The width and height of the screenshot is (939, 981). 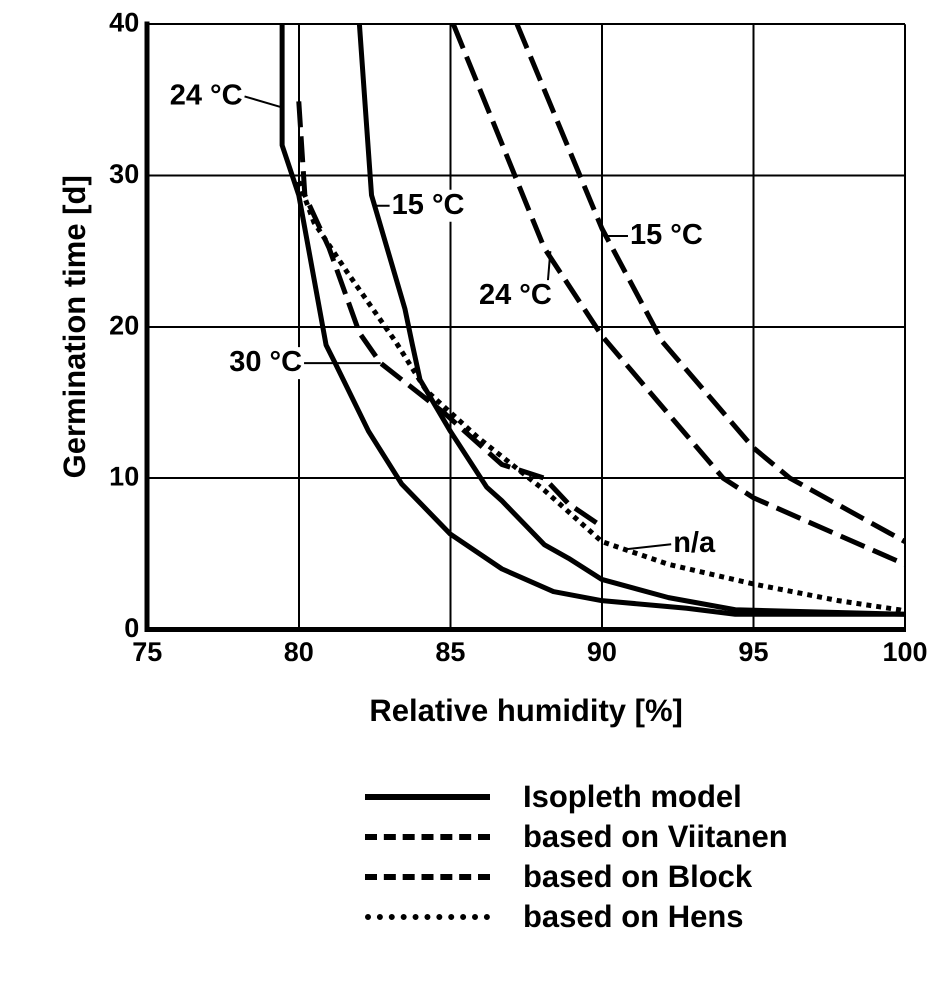 I want to click on x-tick-label: 90, so click(x=601, y=652).